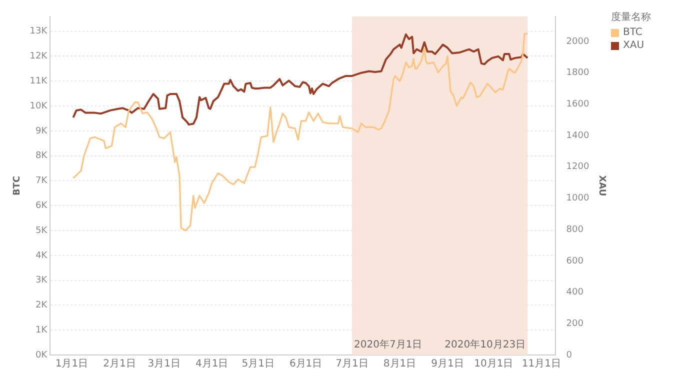 Image resolution: width=685 pixels, height=381 pixels. I want to click on x-tick-label: 2月1日, so click(119, 364).